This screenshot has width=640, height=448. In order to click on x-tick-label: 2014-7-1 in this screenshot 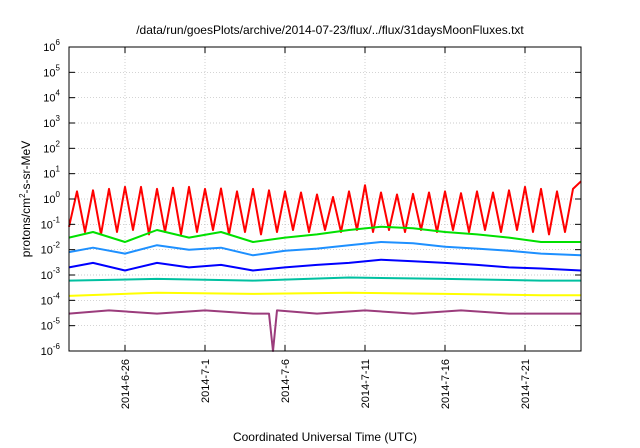, I will do `click(206, 381)`.